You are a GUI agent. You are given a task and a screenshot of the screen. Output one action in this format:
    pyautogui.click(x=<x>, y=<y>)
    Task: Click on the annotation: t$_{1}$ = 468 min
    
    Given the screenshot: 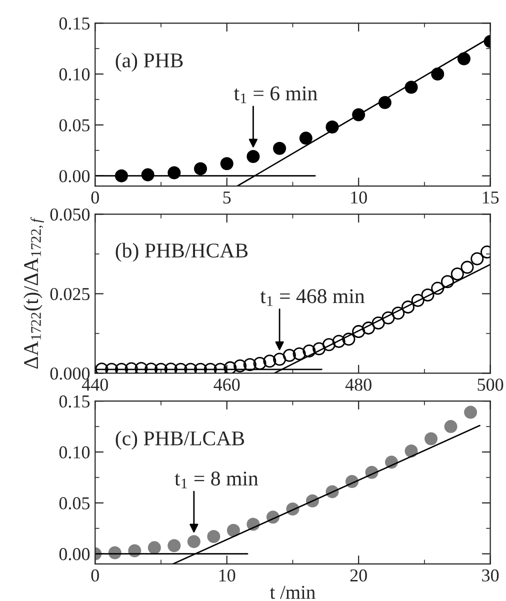 What is the action you would take?
    pyautogui.click(x=312, y=297)
    